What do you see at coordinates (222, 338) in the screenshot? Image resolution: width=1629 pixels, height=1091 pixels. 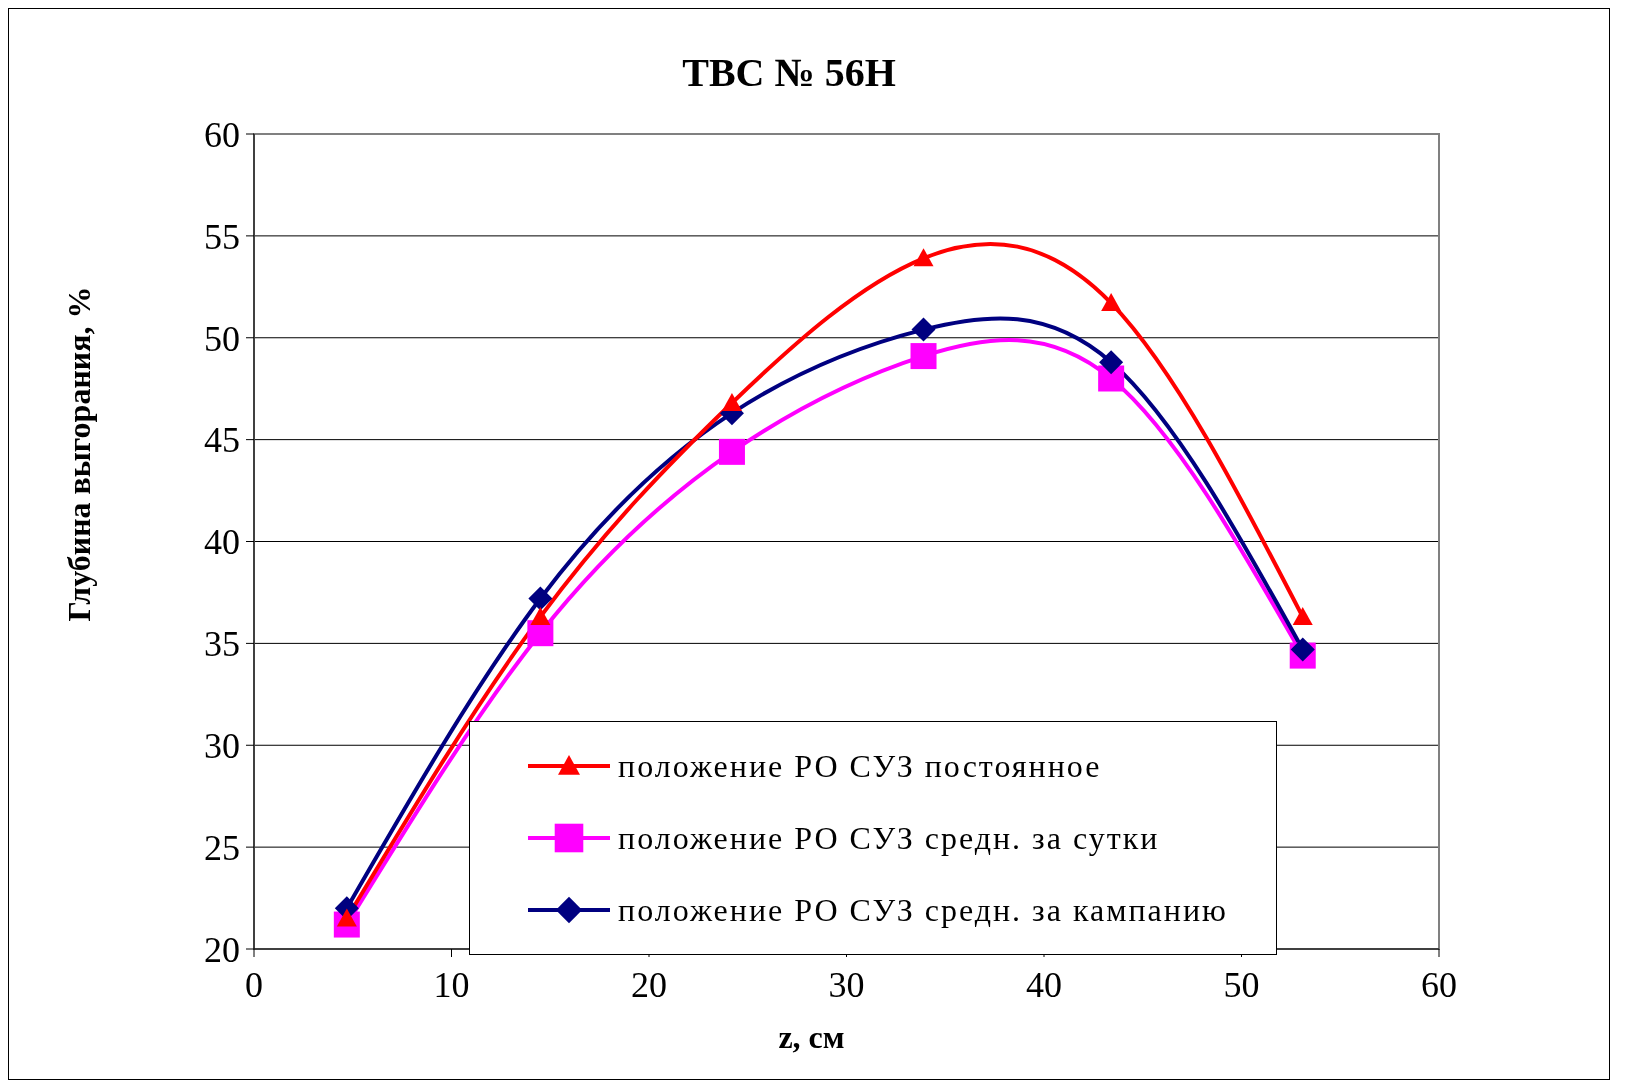 I see `y-tick-label: 50` at bounding box center [222, 338].